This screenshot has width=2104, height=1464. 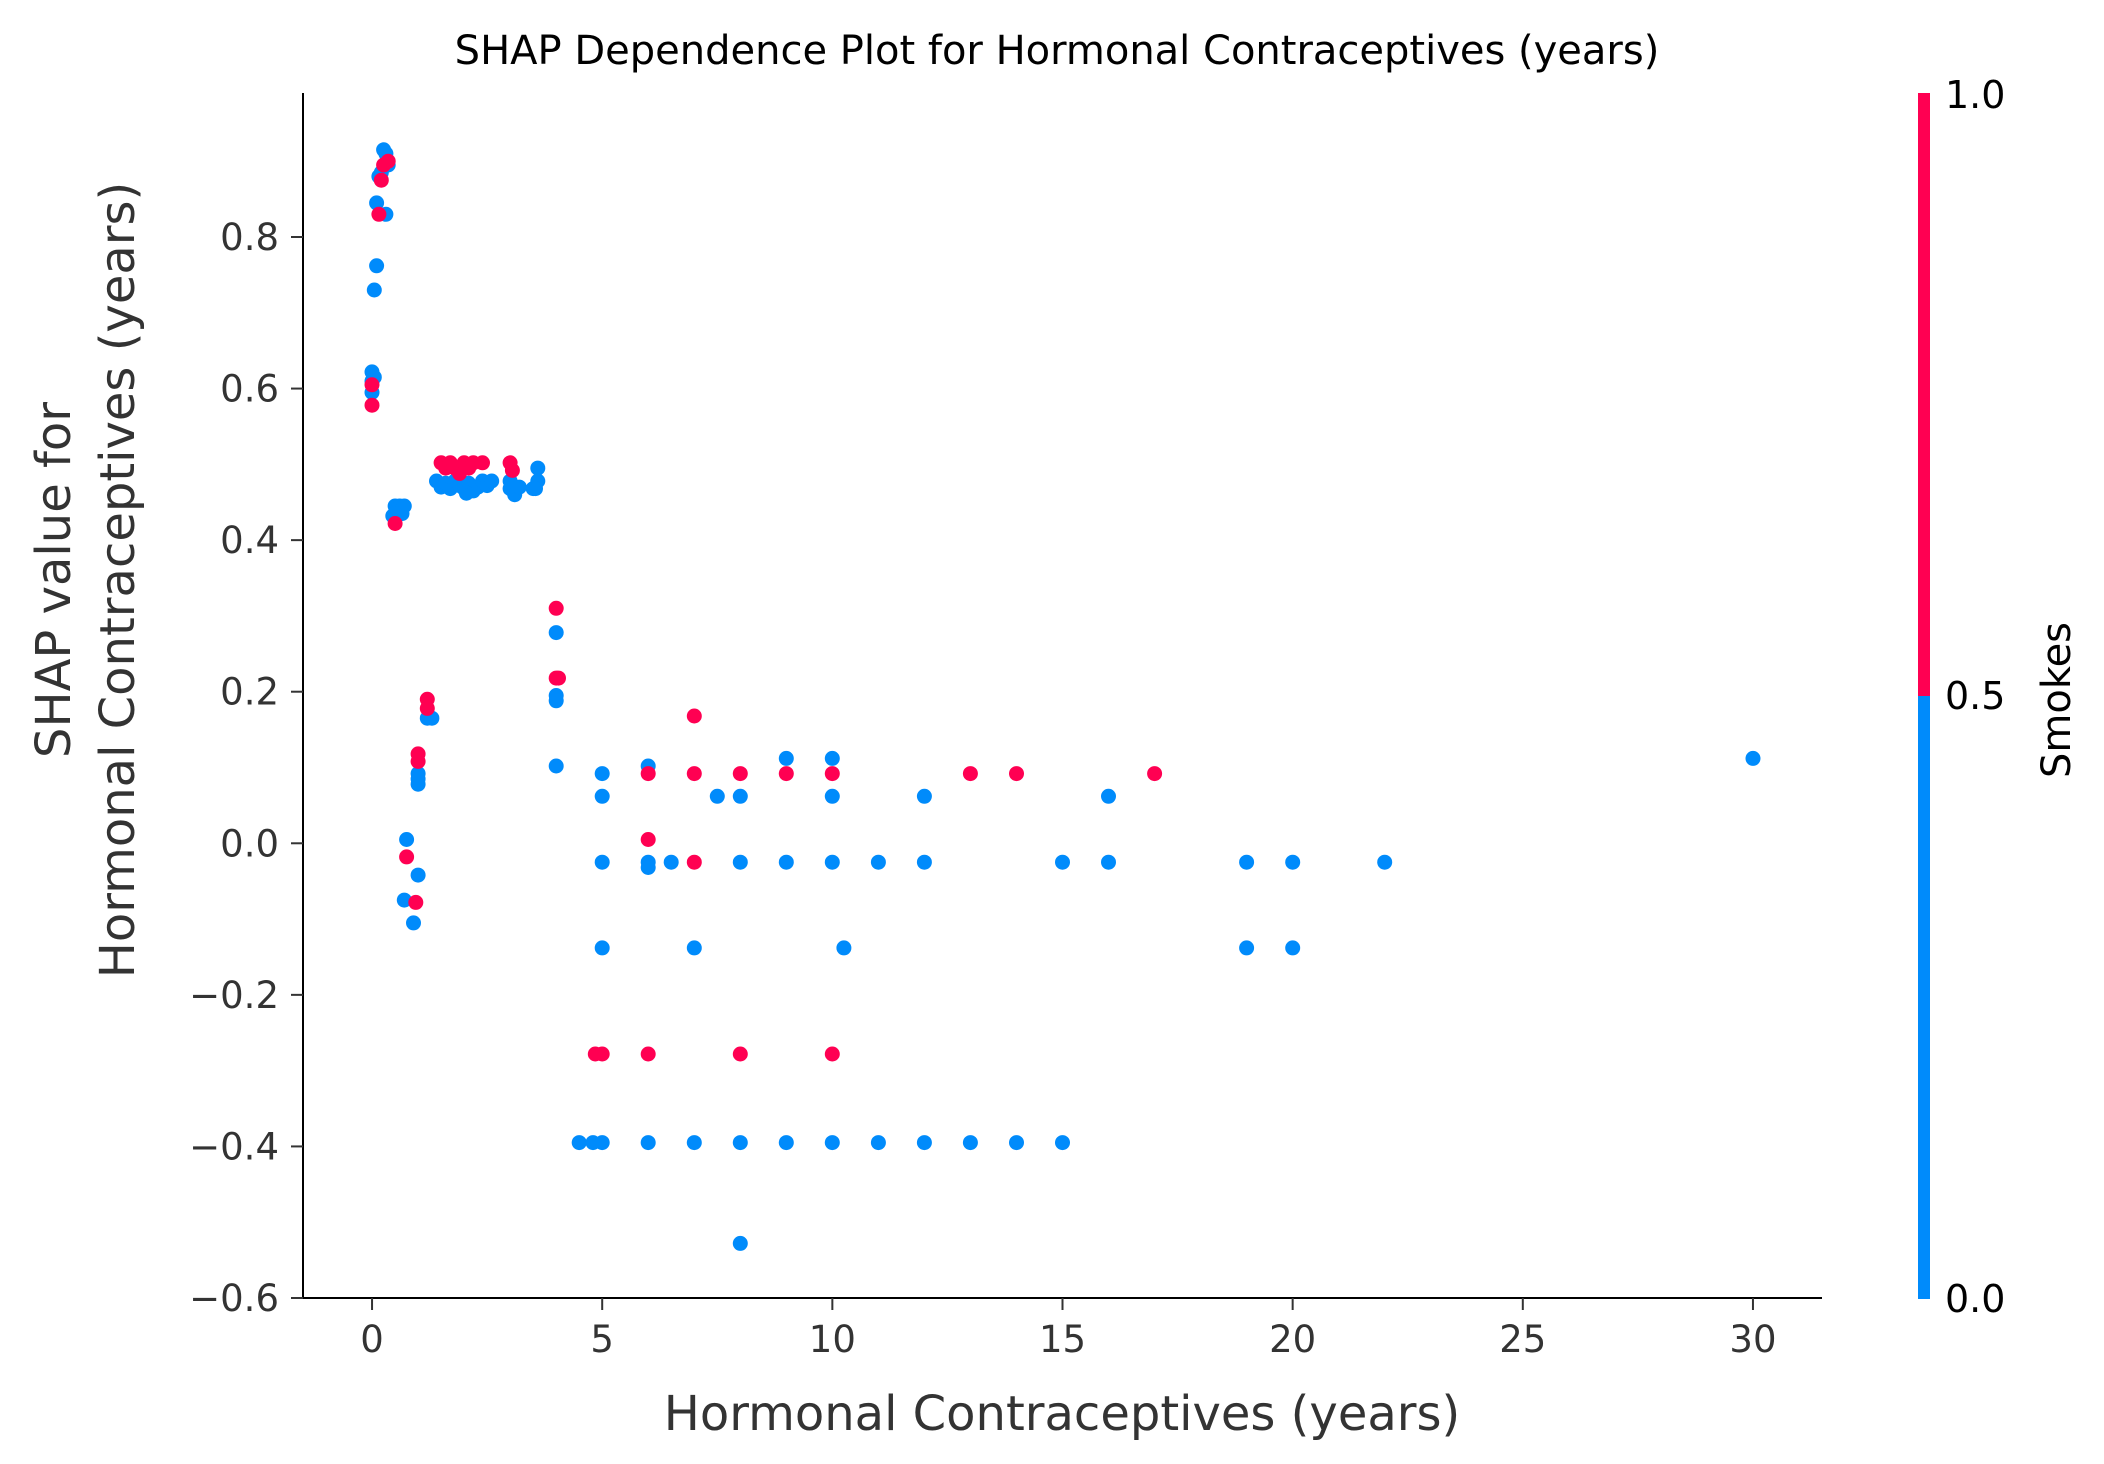 What do you see at coordinates (118, 580) in the screenshot?
I see `y-axis-label-line-2: Hormonal Contraceptives (years)` at bounding box center [118, 580].